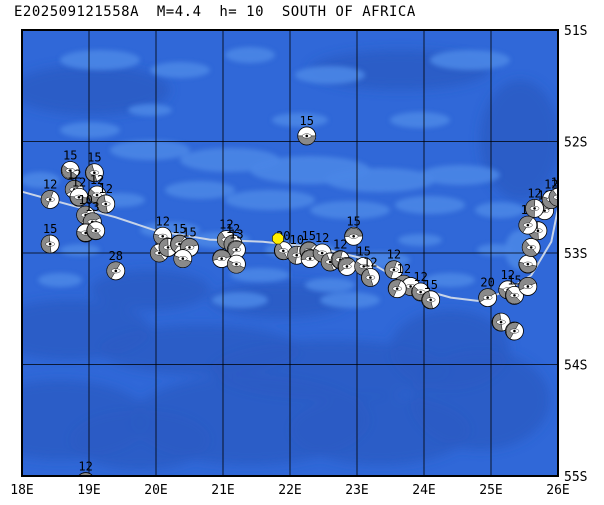 The height and width of the screenshot is (505, 604). I want to click on longitude-tick-label: 18E, so click(21, 490).